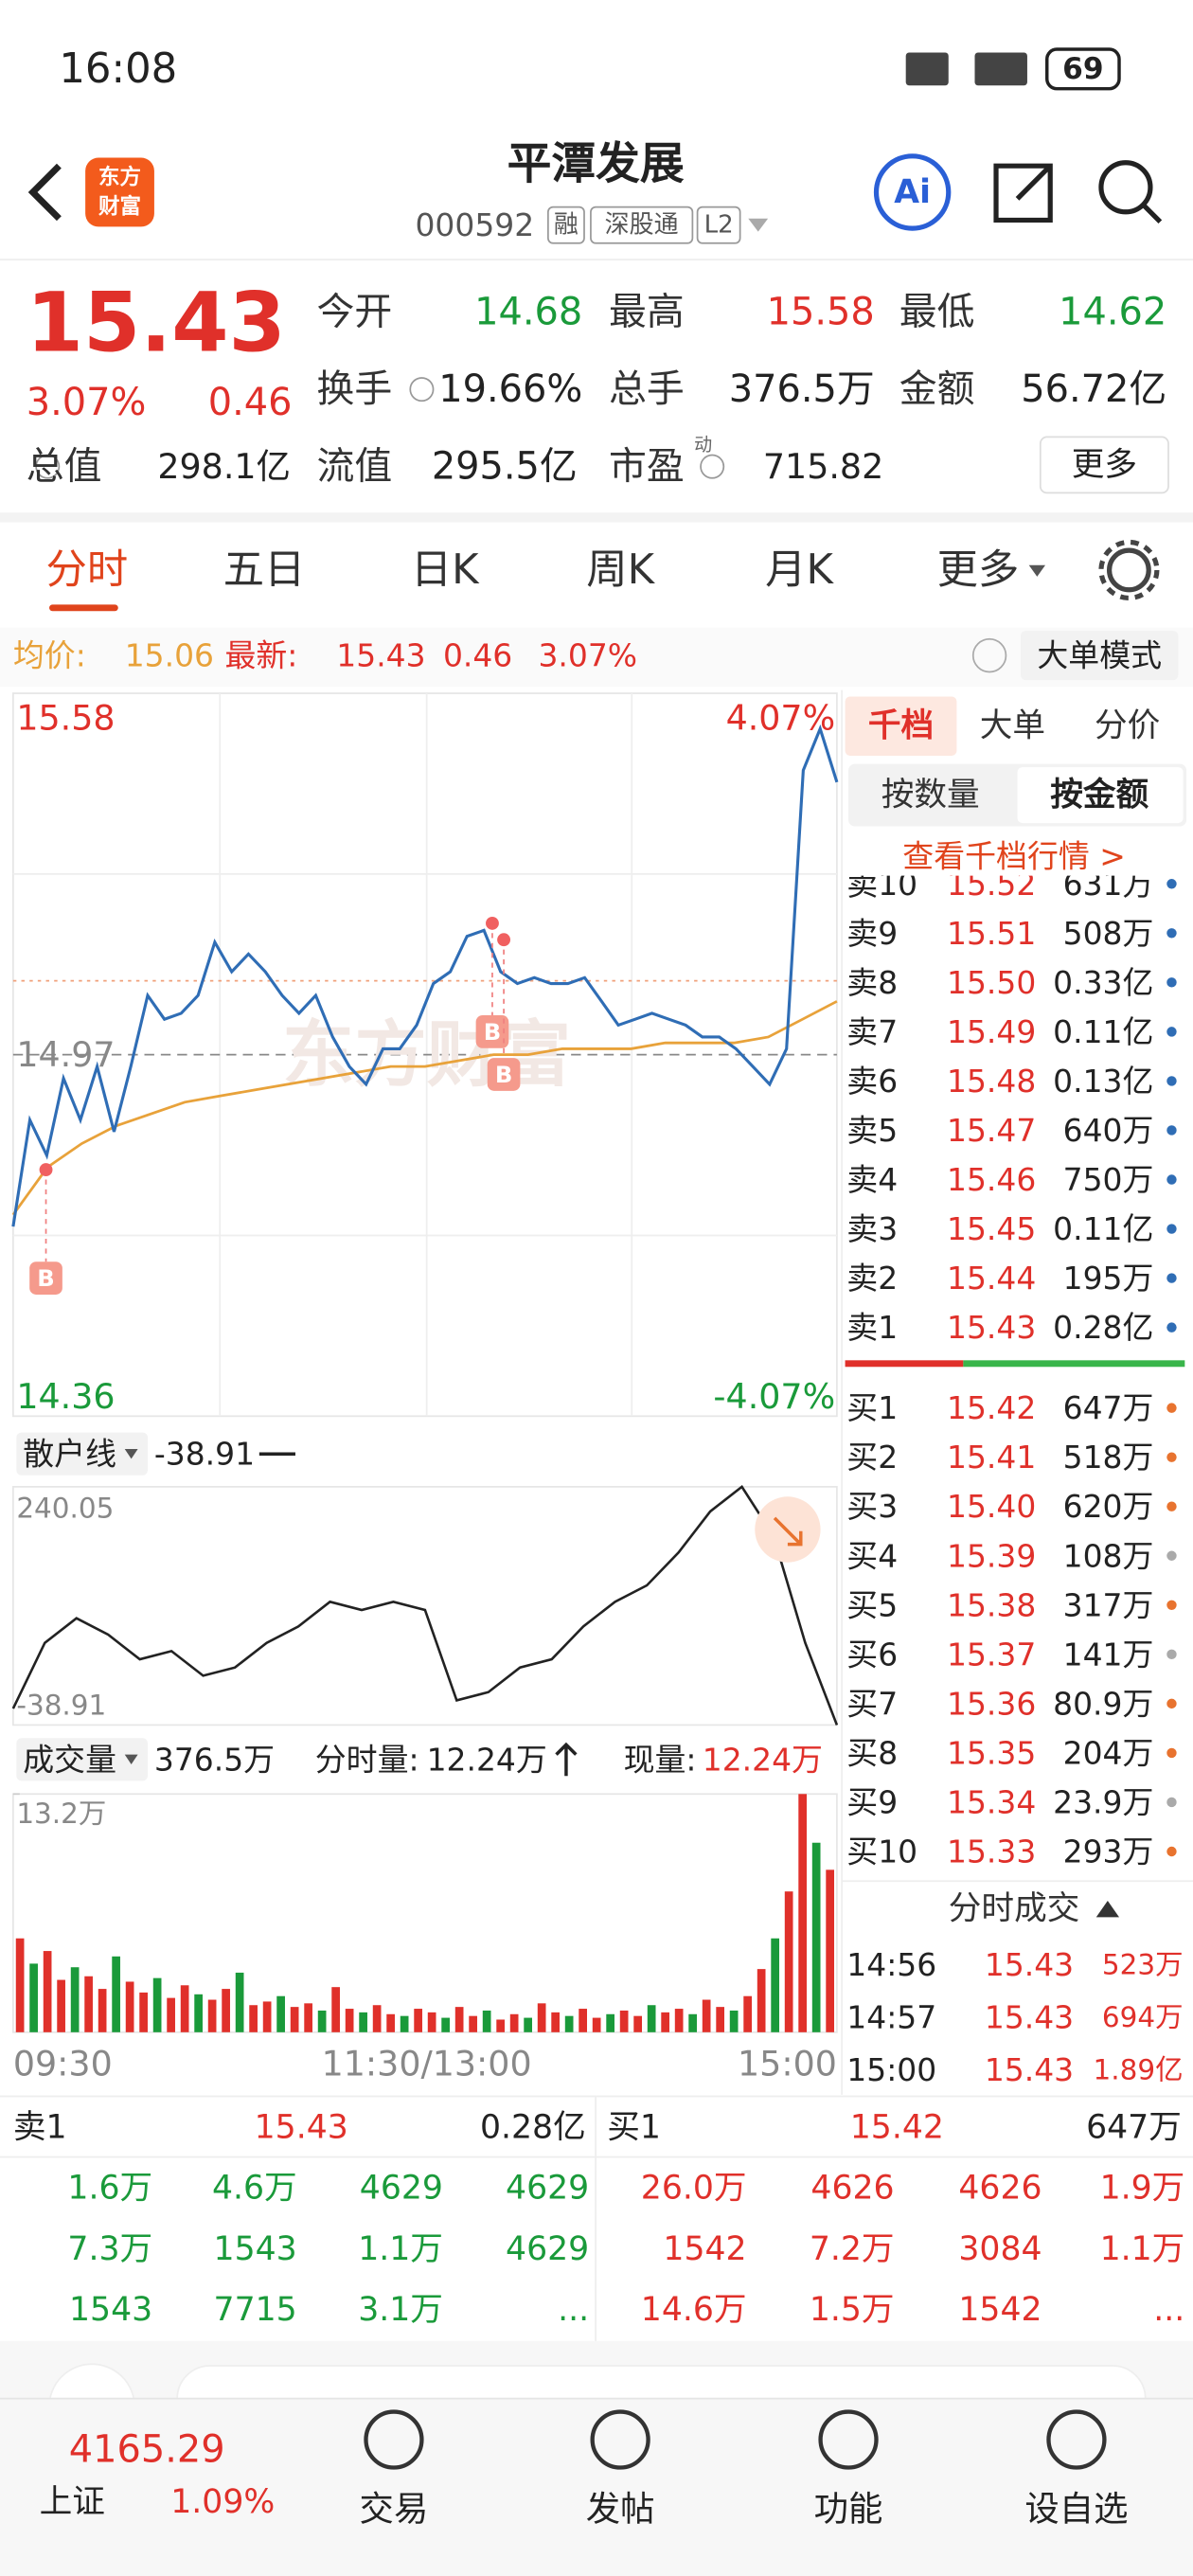 The image size is (1193, 2576). What do you see at coordinates (1074, 1364) in the screenshot?
I see `book-split-green` at bounding box center [1074, 1364].